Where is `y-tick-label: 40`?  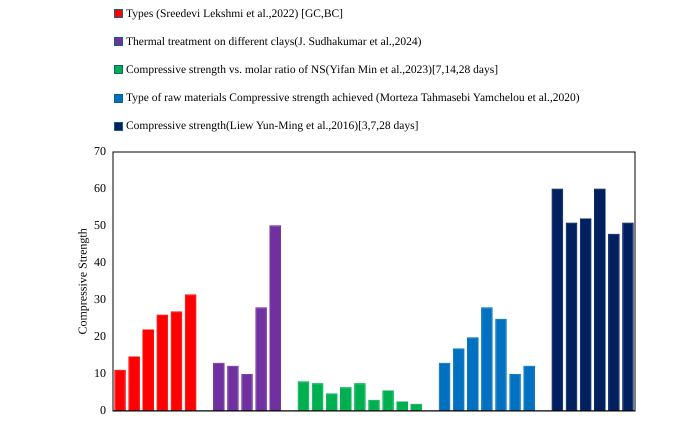
y-tick-label: 40 is located at coordinates (100, 262).